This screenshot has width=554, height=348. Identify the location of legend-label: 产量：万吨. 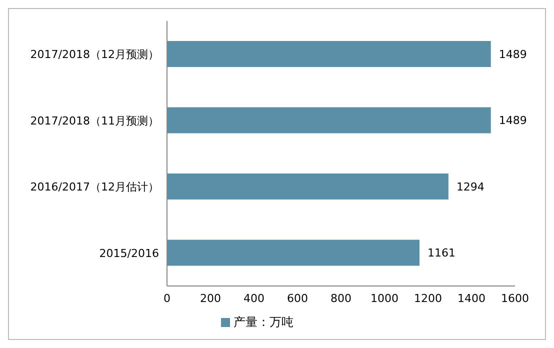
(264, 322).